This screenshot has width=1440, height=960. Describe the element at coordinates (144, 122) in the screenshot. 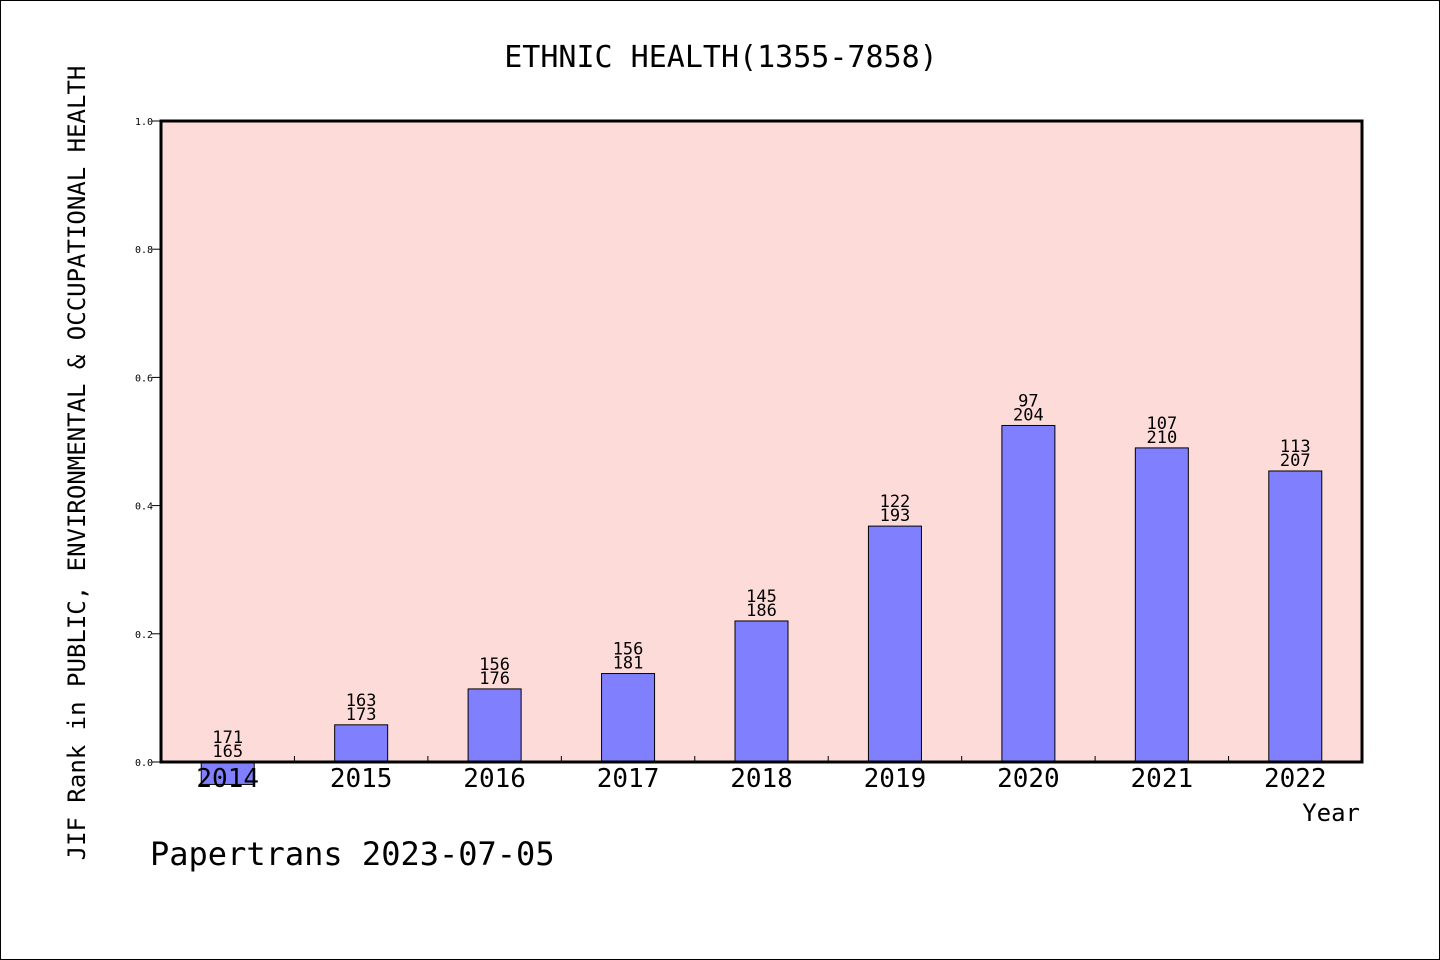

I see `y-tick-label: 1.0` at that location.